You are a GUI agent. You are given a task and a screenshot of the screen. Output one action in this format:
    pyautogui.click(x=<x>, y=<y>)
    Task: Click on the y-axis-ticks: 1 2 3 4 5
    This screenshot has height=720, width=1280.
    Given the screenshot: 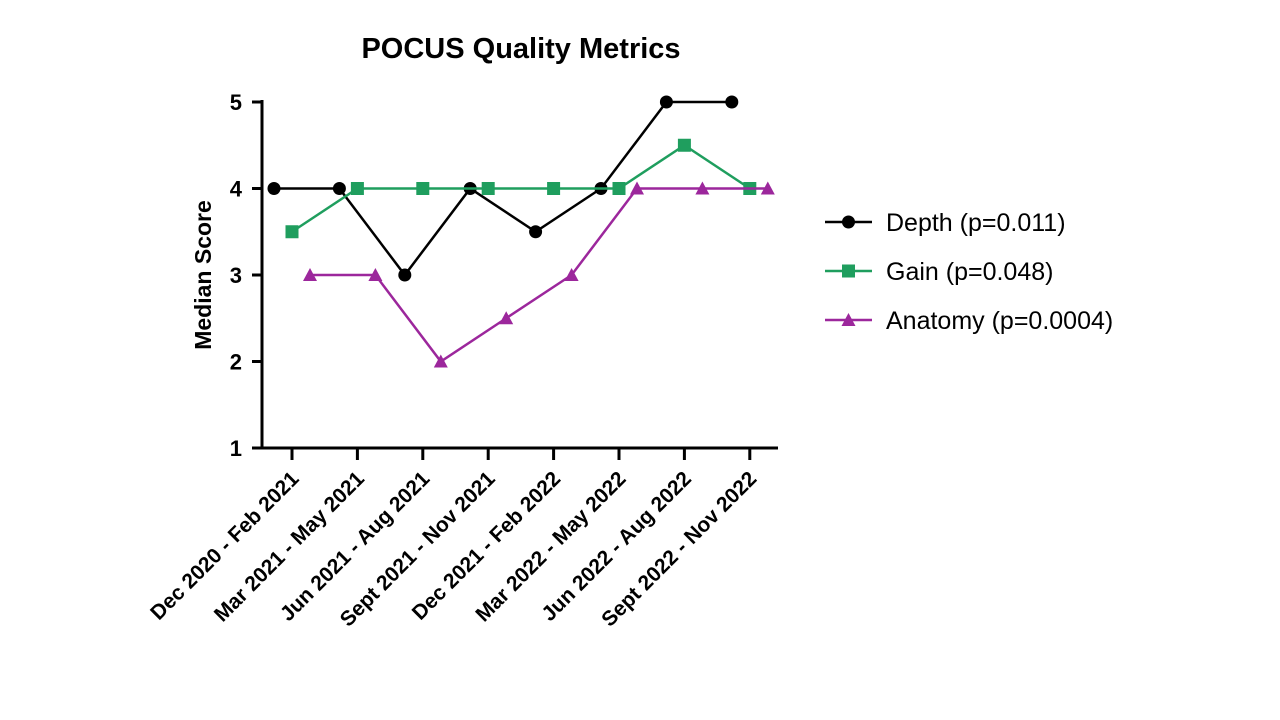 What is the action you would take?
    pyautogui.click(x=246, y=275)
    